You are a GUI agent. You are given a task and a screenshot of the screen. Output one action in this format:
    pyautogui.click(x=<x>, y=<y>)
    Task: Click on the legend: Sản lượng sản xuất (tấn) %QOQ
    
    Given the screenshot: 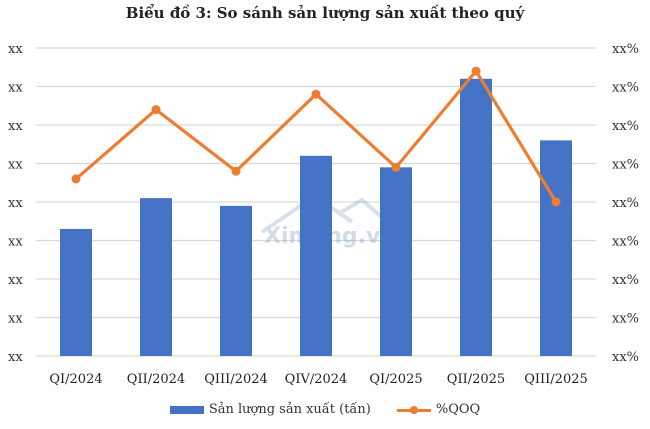 What is the action you would take?
    pyautogui.click(x=325, y=409)
    